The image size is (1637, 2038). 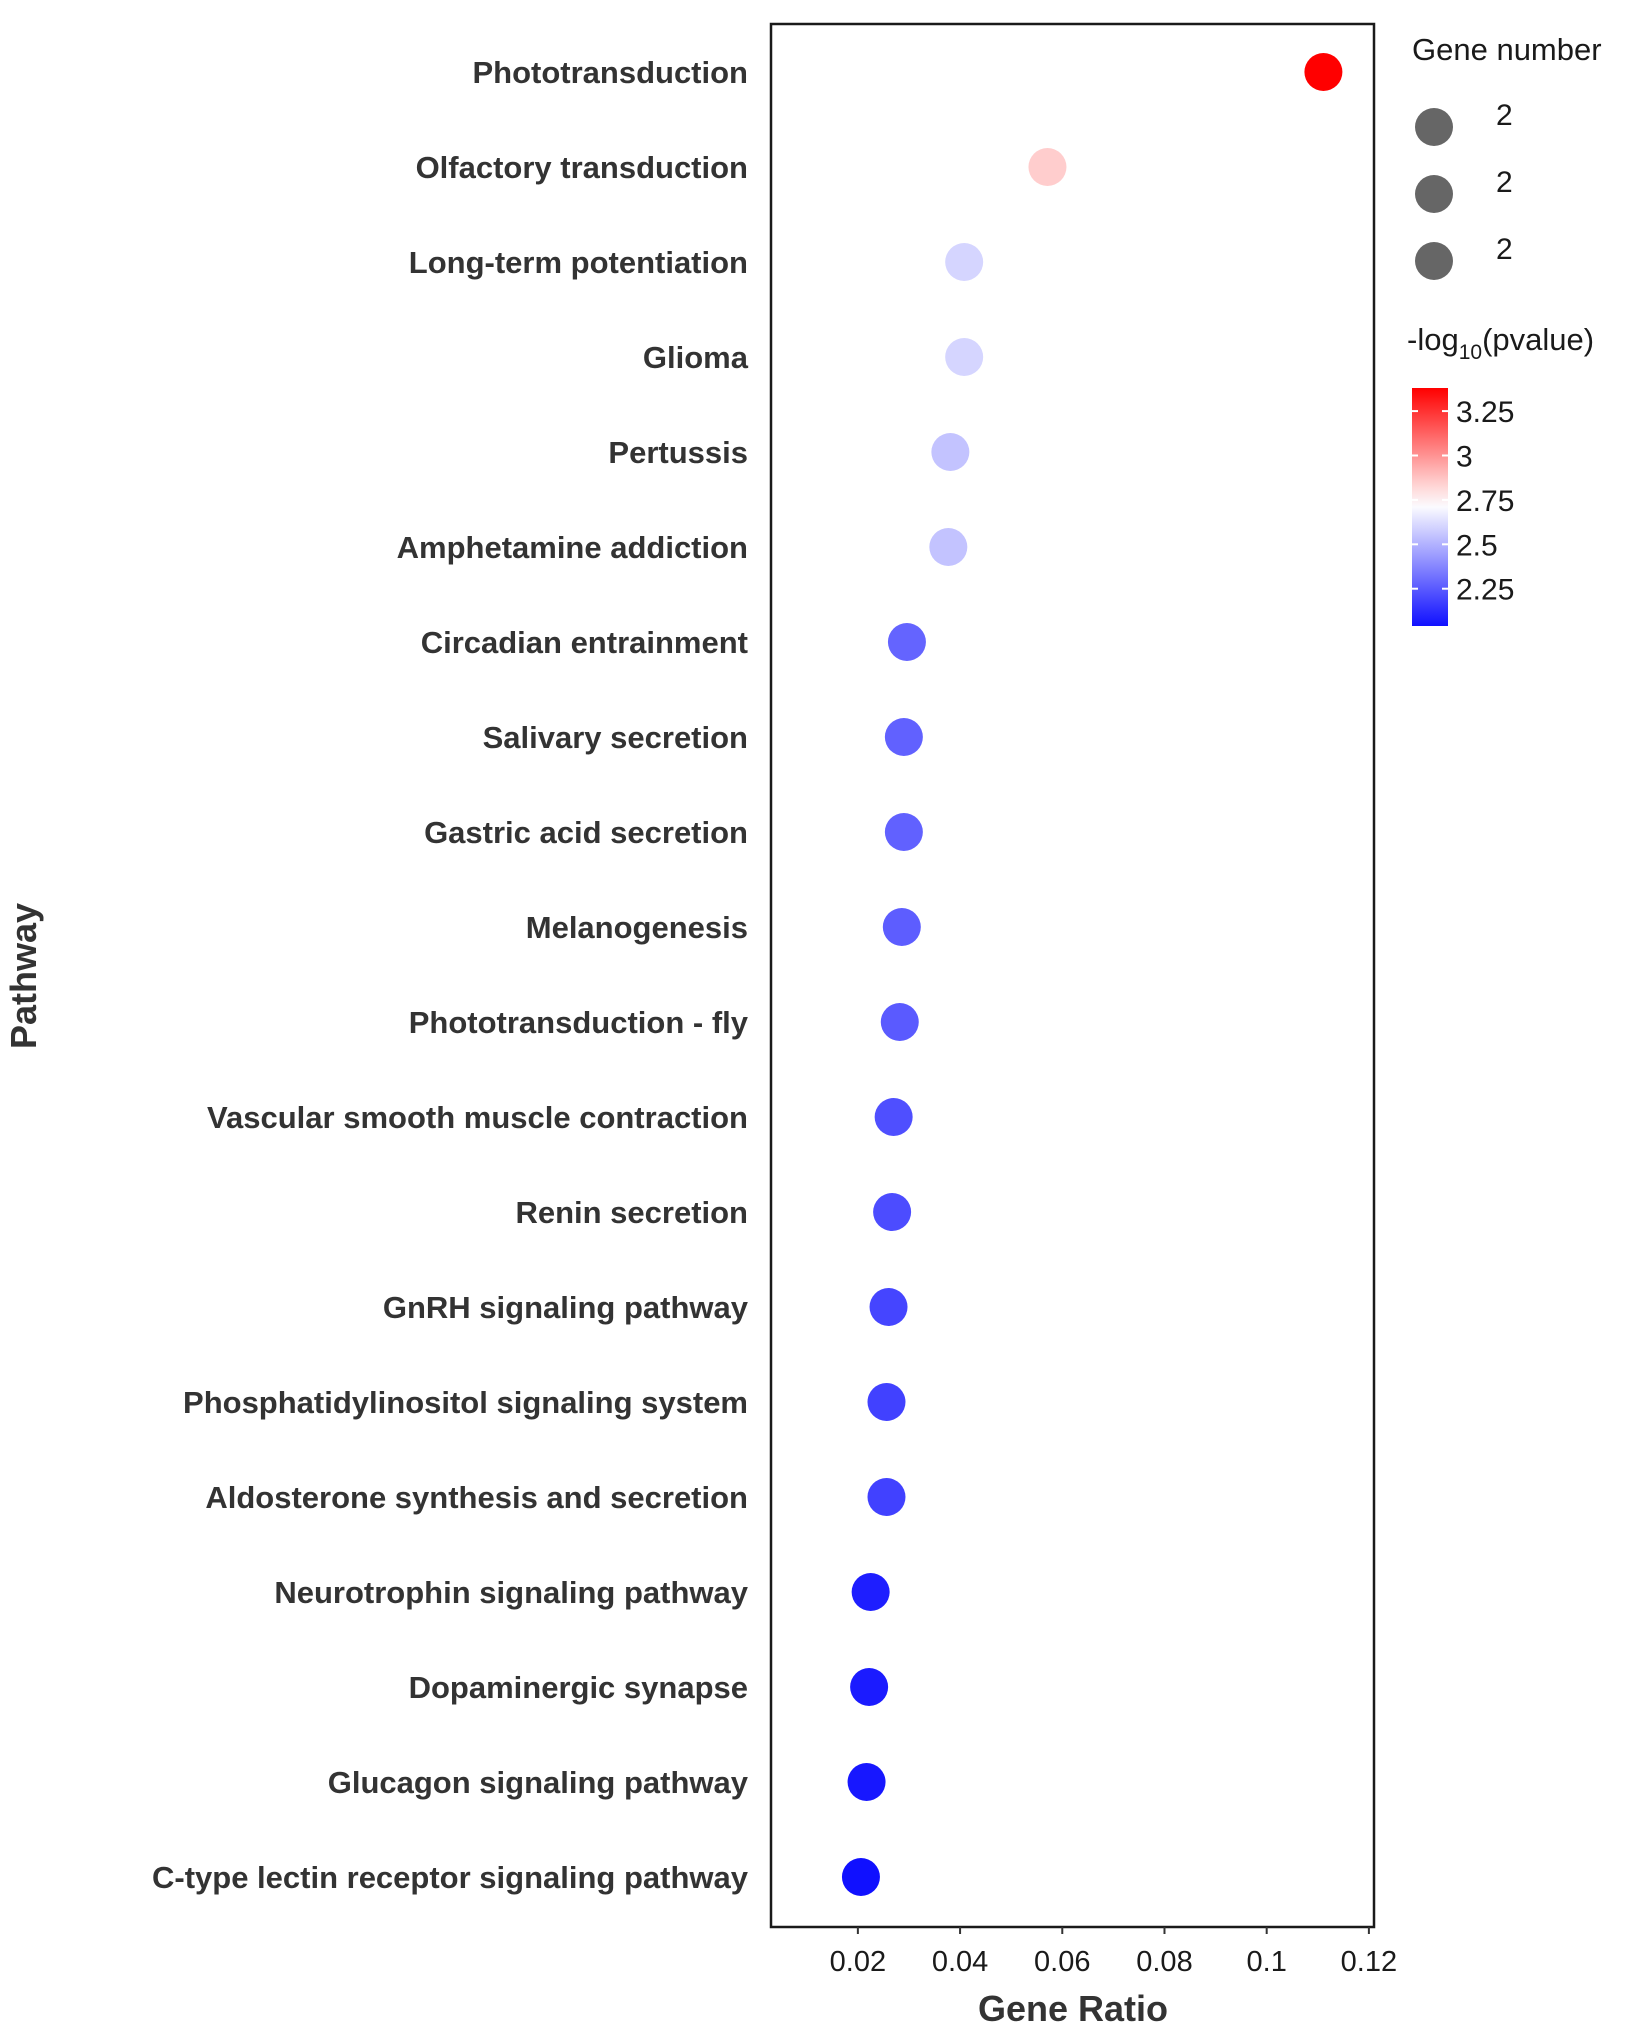 What do you see at coordinates (584, 642) in the screenshot?
I see `pathway-label: Circadian entrainment` at bounding box center [584, 642].